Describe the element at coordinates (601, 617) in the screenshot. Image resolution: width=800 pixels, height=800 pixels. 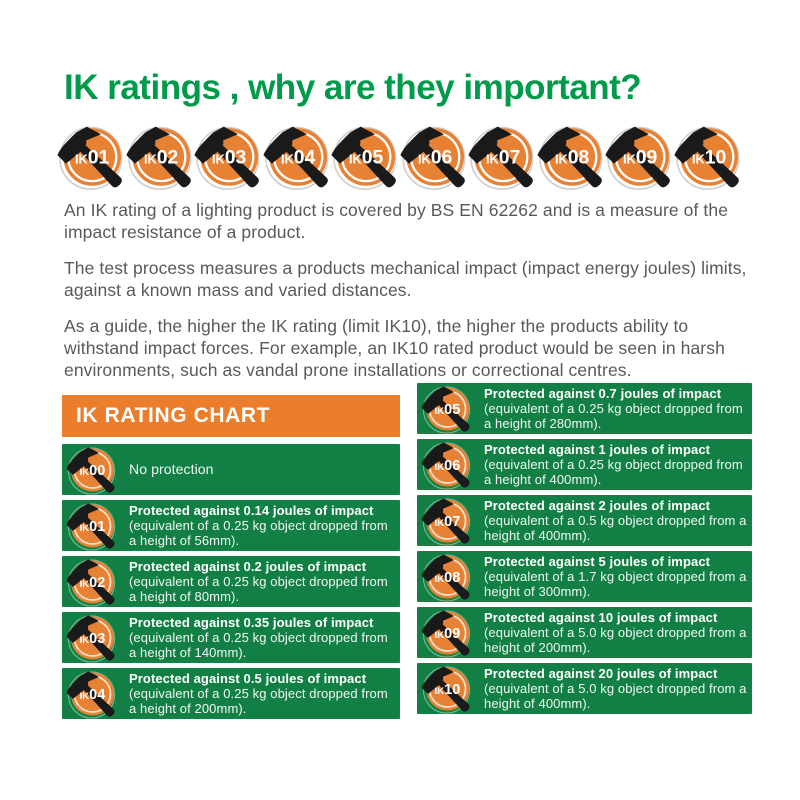
I see `row-impact-text: Protected against 10 joules of impact` at that location.